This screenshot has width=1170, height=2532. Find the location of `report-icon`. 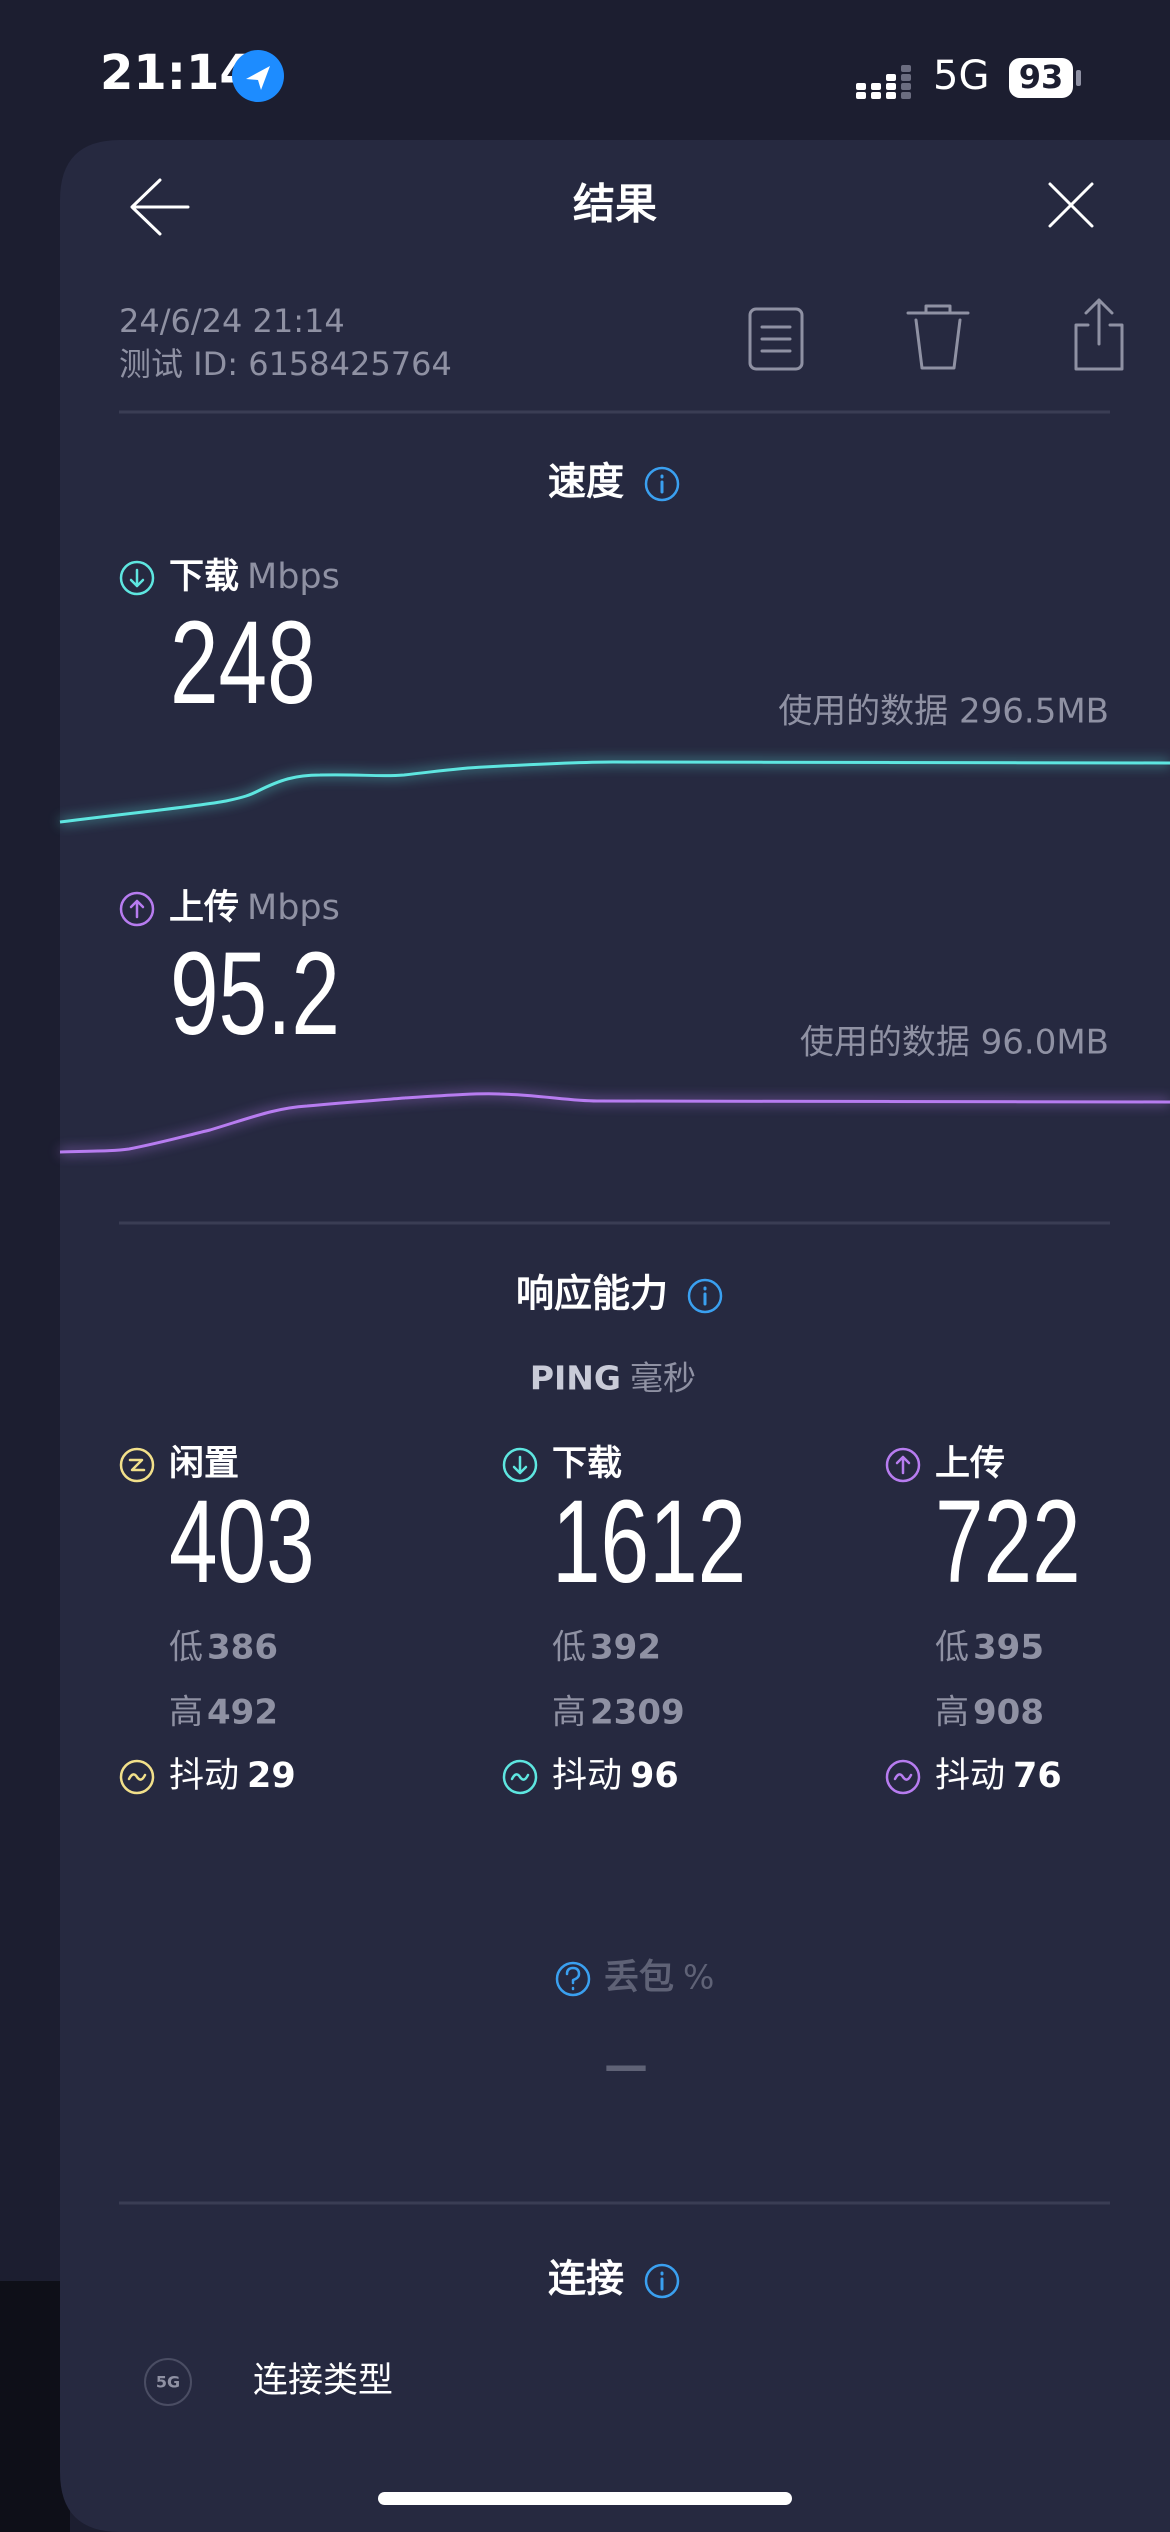

report-icon is located at coordinates (776, 339).